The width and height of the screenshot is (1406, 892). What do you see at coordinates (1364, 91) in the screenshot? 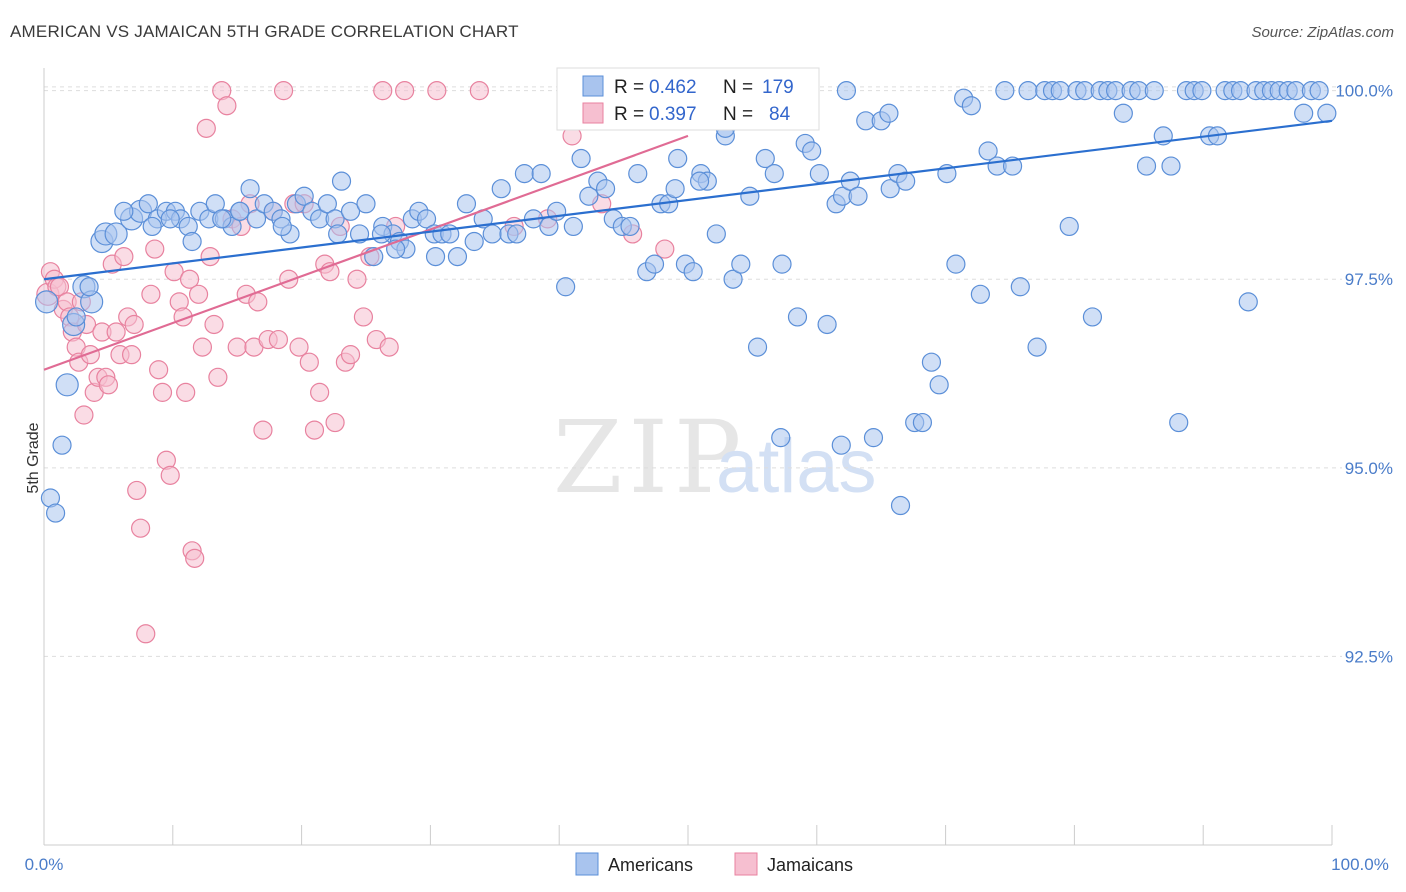
I see `y-tick-label: 100.0%` at bounding box center [1364, 91].